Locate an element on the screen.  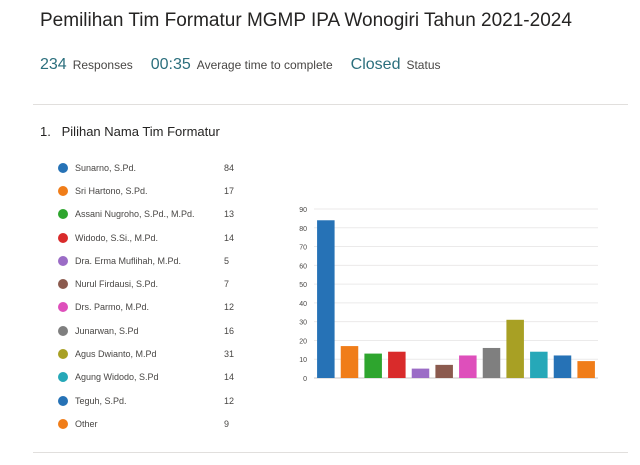
legend-label: Drs. Parmo, M.Pd. is located at coordinates (112, 307).